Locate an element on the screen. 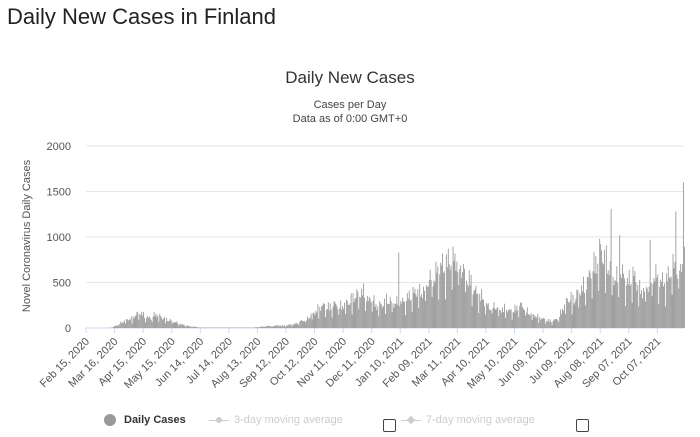  legend-7-day-average: 7-day moving average is located at coordinates (468, 420).